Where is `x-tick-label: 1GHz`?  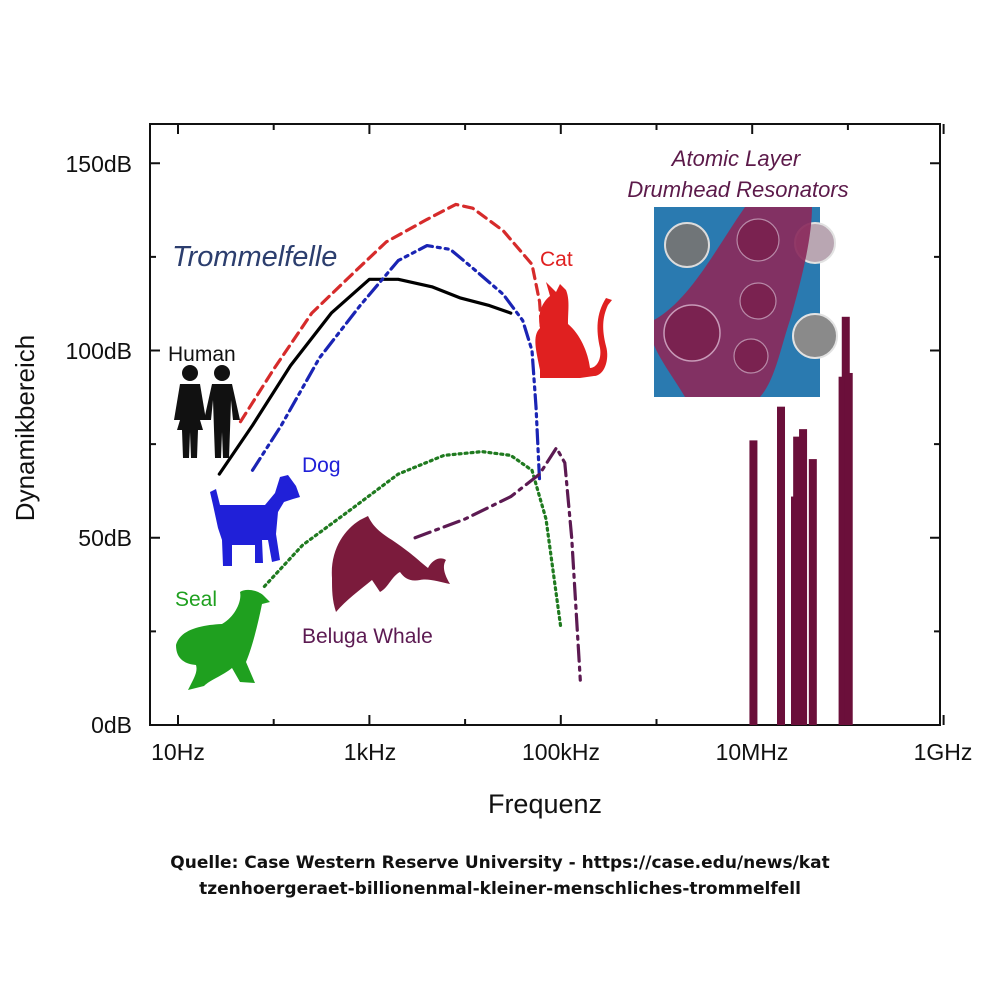
x-tick-label: 1GHz is located at coordinates (943, 752).